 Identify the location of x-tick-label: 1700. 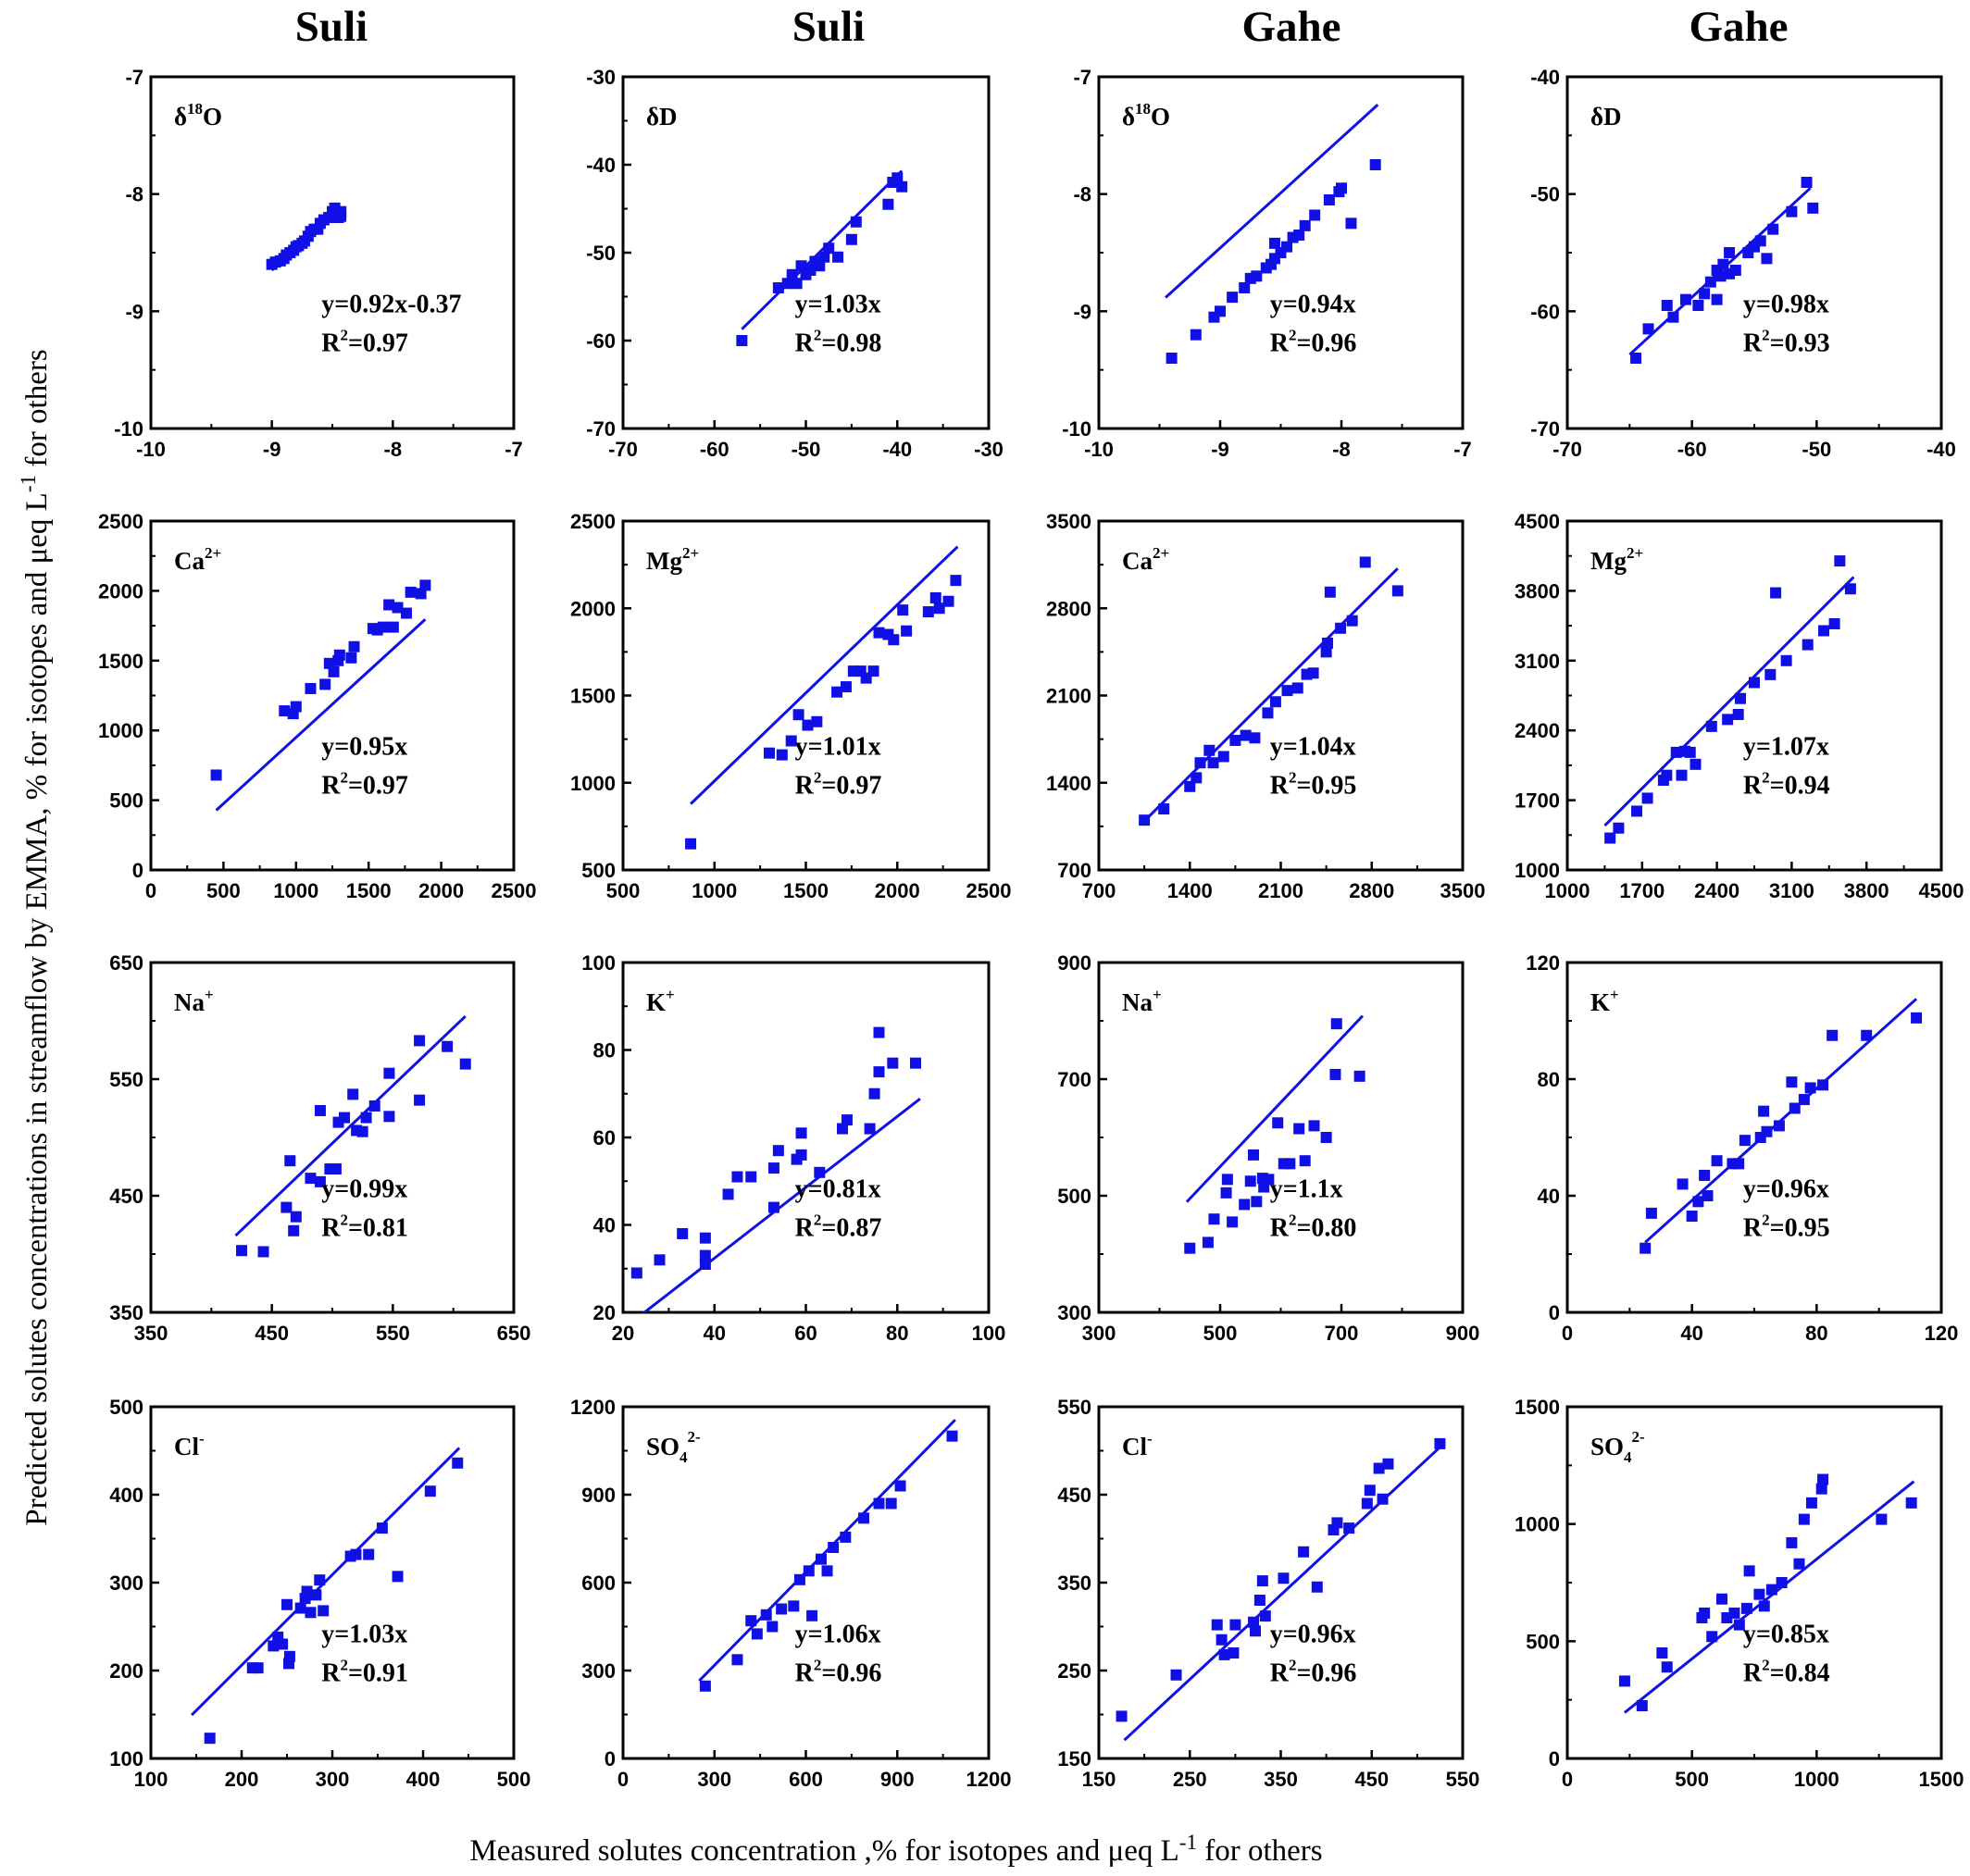
(1642, 891).